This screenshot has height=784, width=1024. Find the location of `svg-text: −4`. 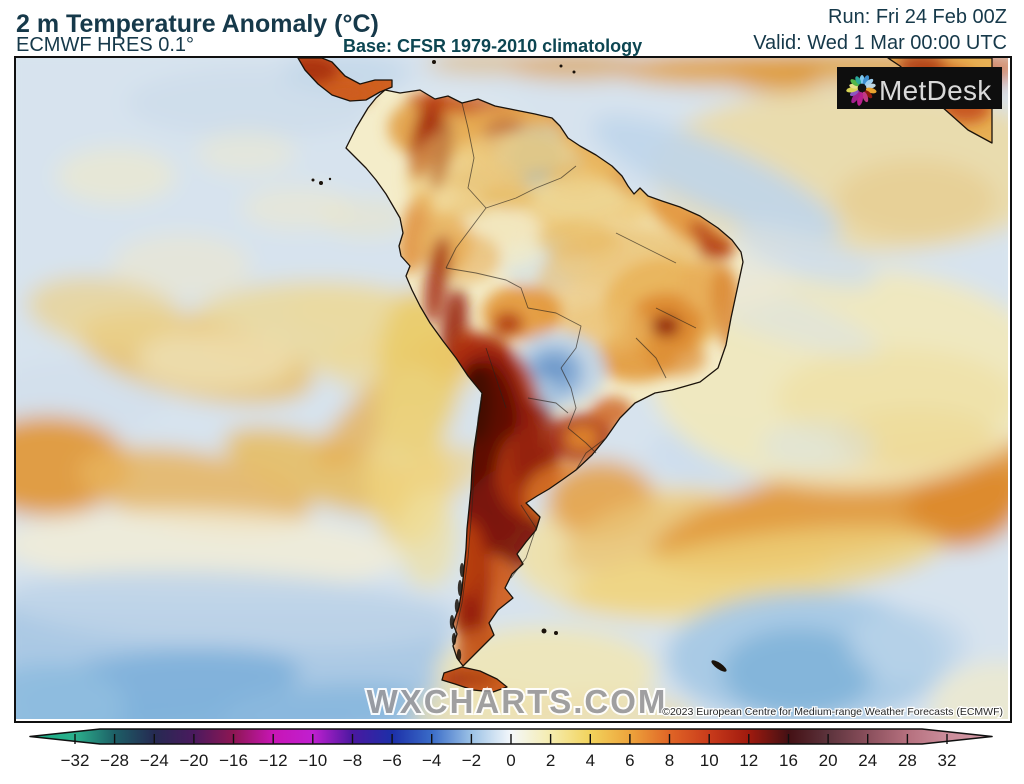

svg-text: −4 is located at coordinates (431, 760).